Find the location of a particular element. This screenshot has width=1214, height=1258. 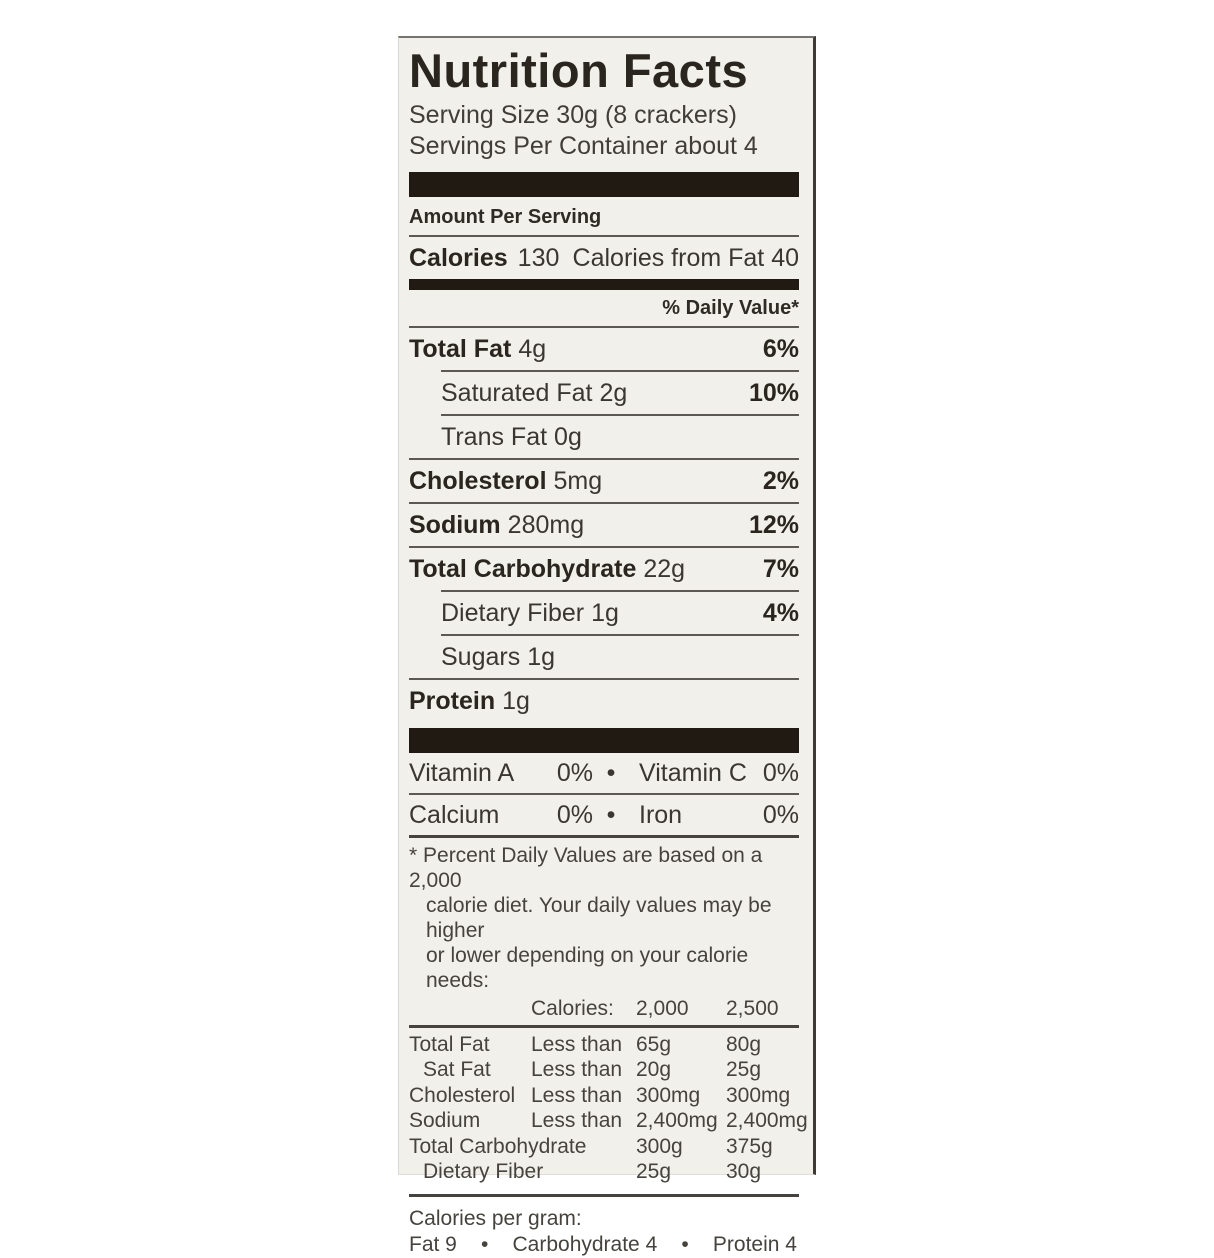

nutrient-row-saturated-fat: Saturated Fat 2g 10% is located at coordinates (620, 393).